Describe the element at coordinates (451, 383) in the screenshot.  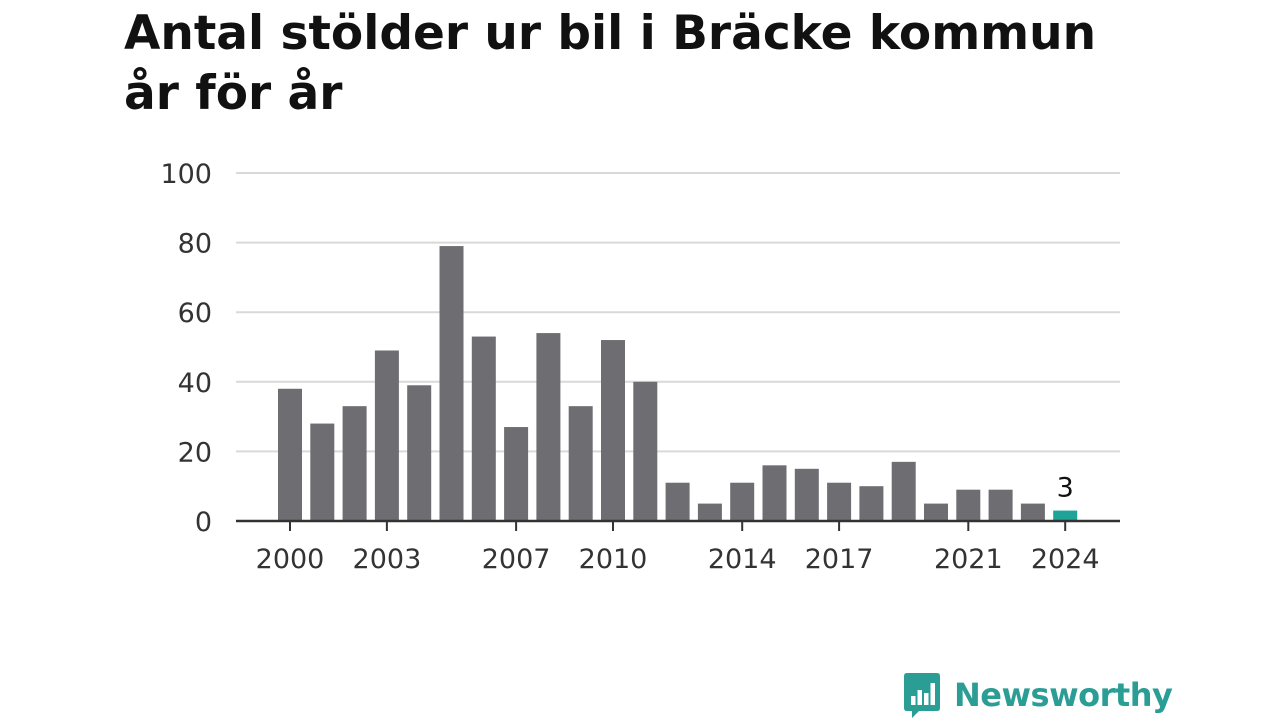
I see `bar-2005` at that location.